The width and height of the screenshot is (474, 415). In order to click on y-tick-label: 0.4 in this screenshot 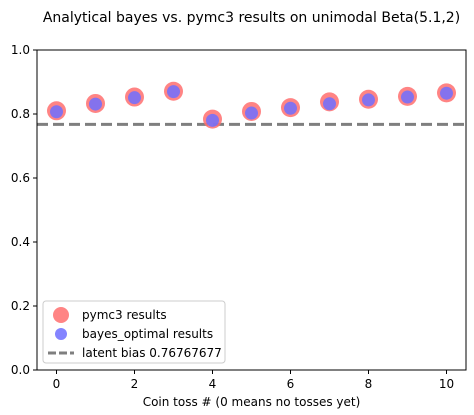, I will do `click(20, 242)`.